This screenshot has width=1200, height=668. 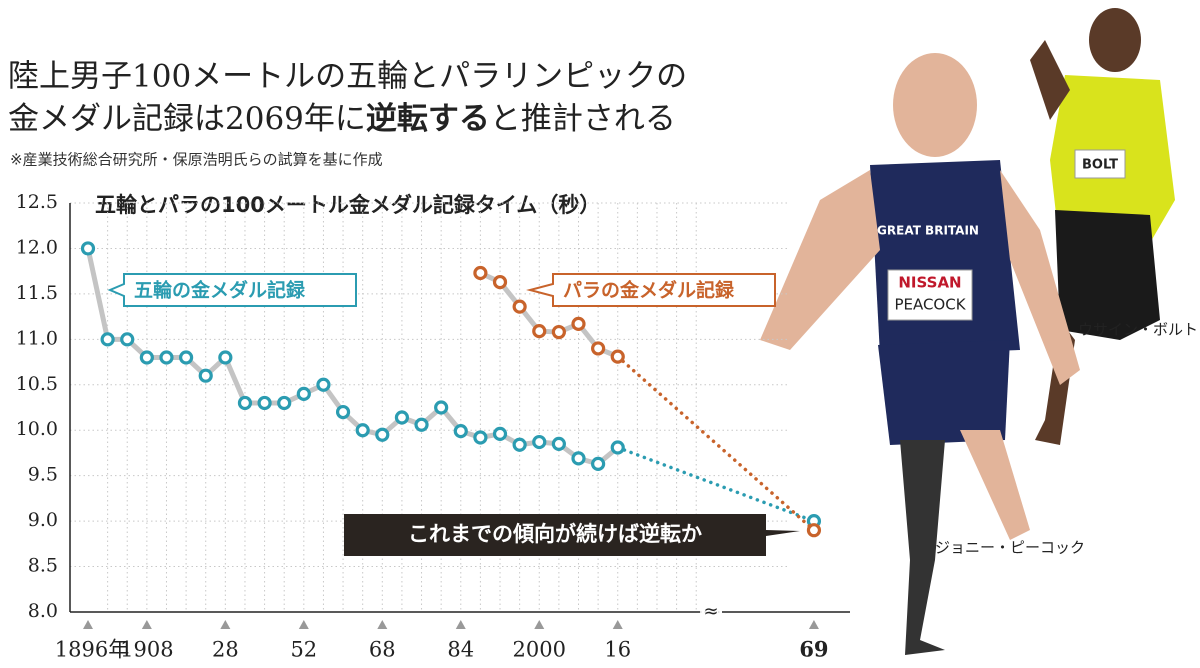 I want to click on title-line: 金メダル記録は2069年に逆転すると推計される, so click(x=342, y=119).